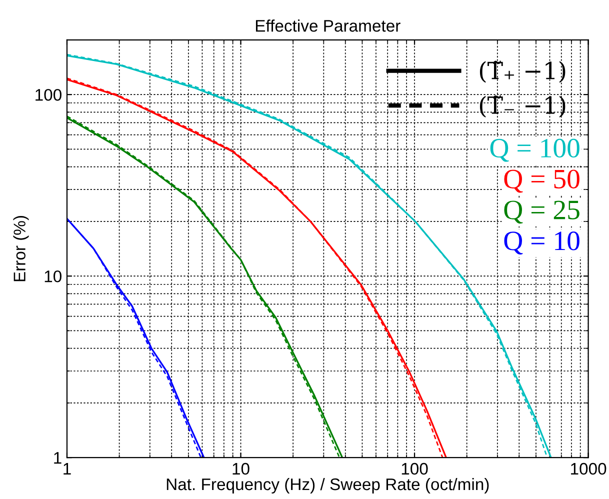 This screenshot has height=499, width=609. I want to click on chart-title: Effective Parameter, so click(328, 26).